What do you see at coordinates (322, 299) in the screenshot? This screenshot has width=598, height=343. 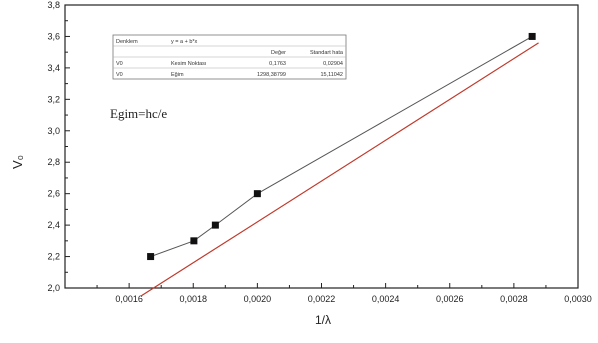 I see `x-tick-label: 0,0022` at bounding box center [322, 299].